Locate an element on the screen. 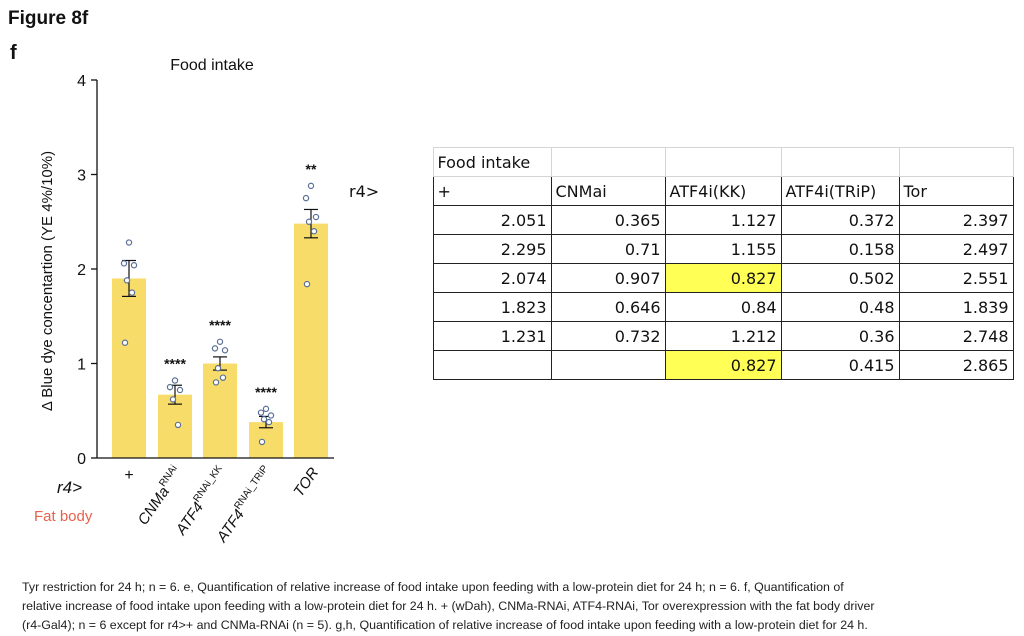  table-cell: 0.732 is located at coordinates (608, 336).